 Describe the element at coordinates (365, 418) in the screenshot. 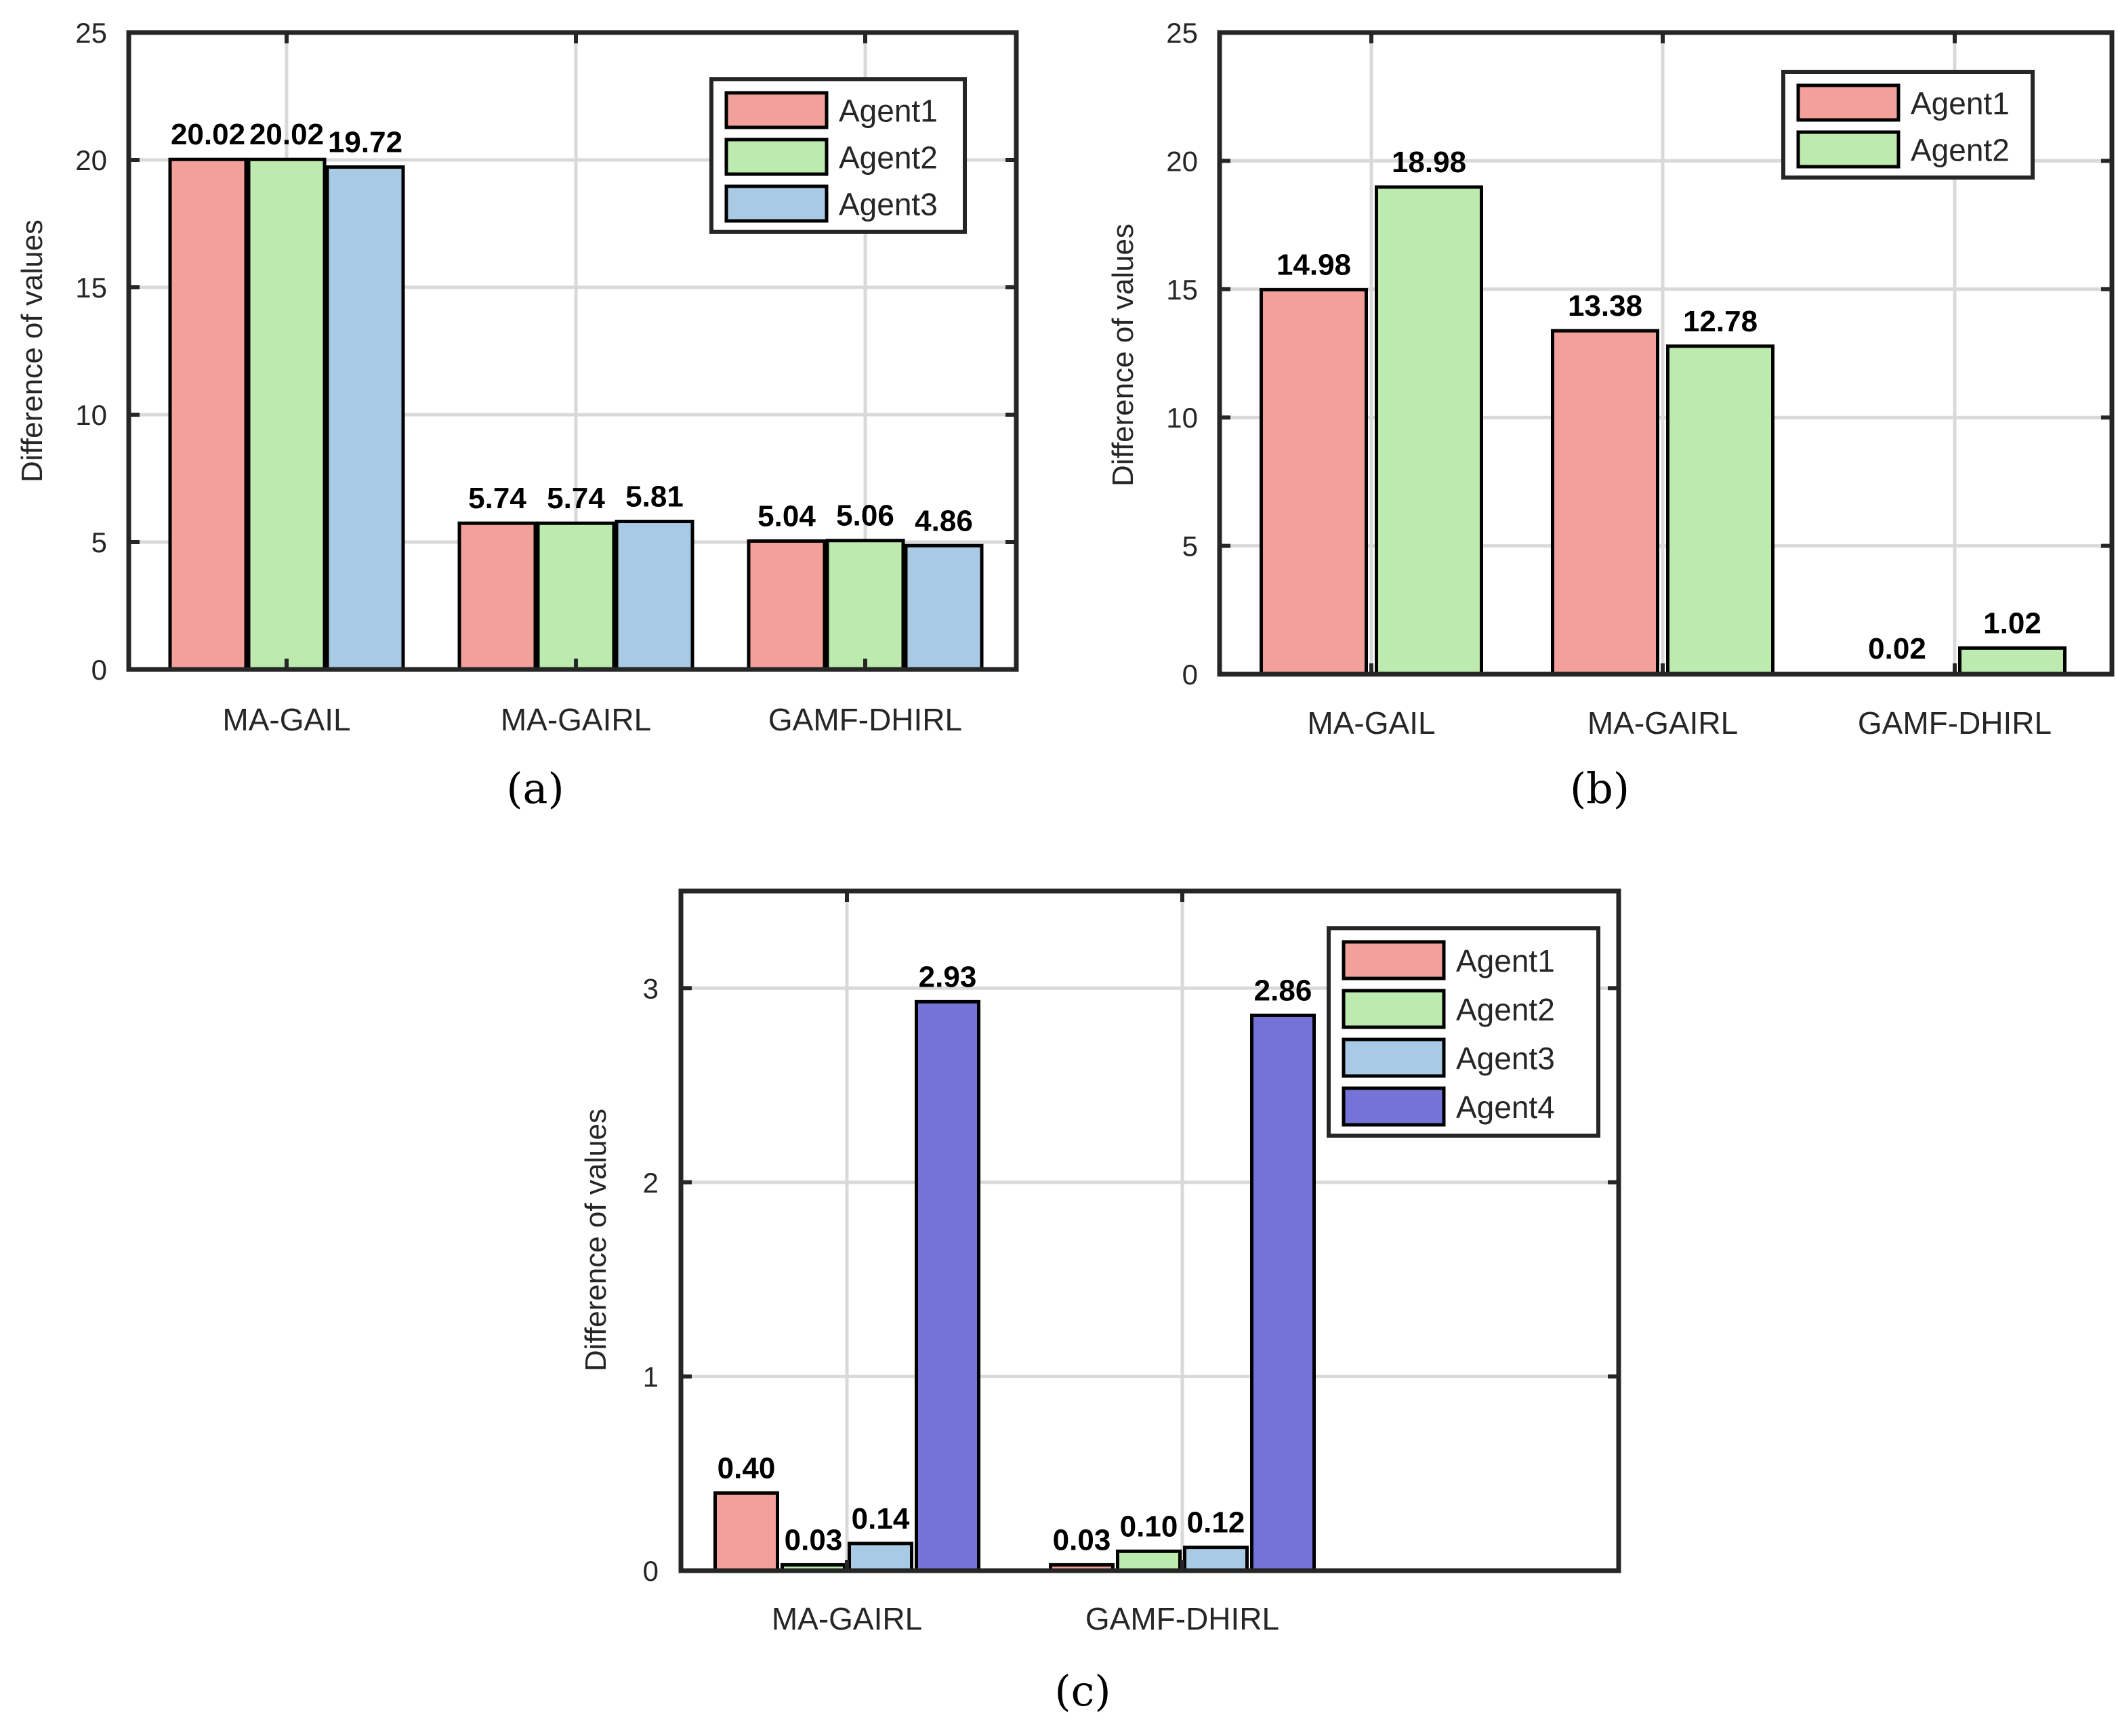

I see `bar-agent3-ma-gail` at that location.